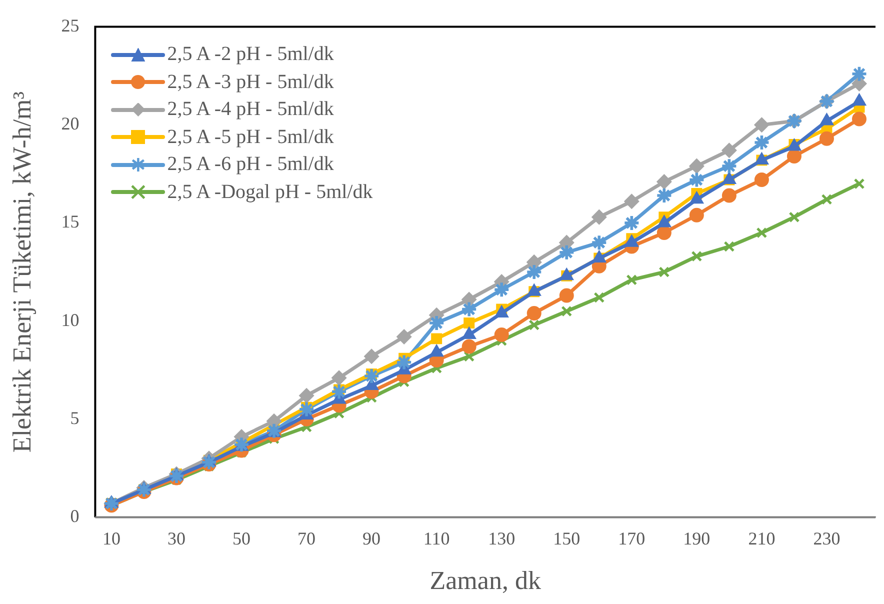  I want to click on x-tick-label: 150, so click(566, 538).